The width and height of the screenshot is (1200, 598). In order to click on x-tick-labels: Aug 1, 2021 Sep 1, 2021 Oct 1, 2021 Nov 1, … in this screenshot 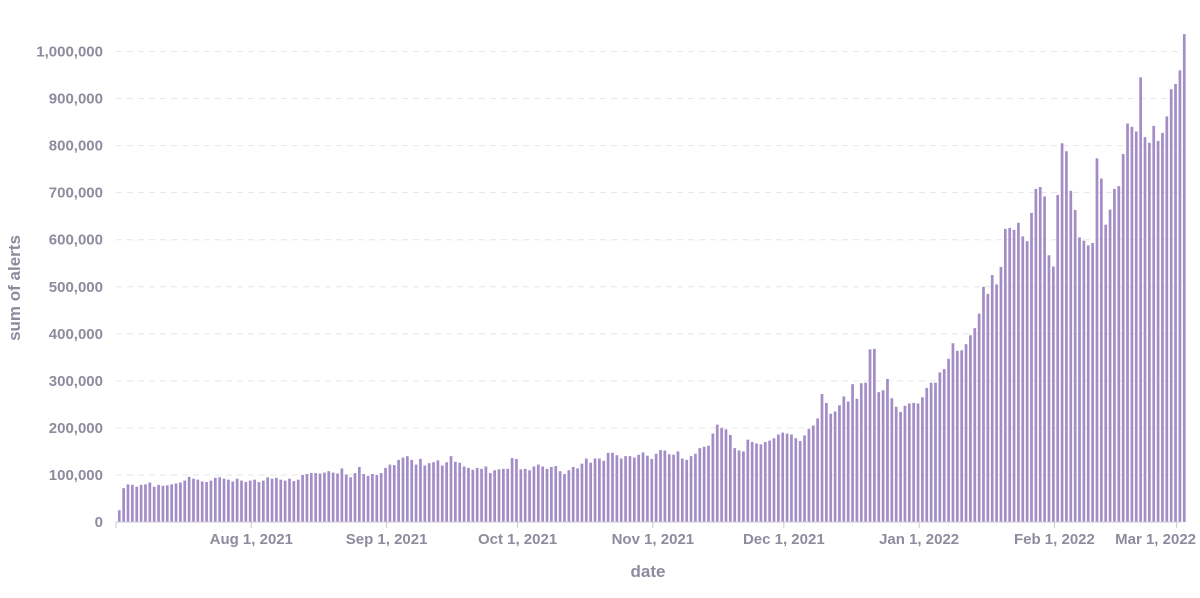, I will do `click(703, 539)`.